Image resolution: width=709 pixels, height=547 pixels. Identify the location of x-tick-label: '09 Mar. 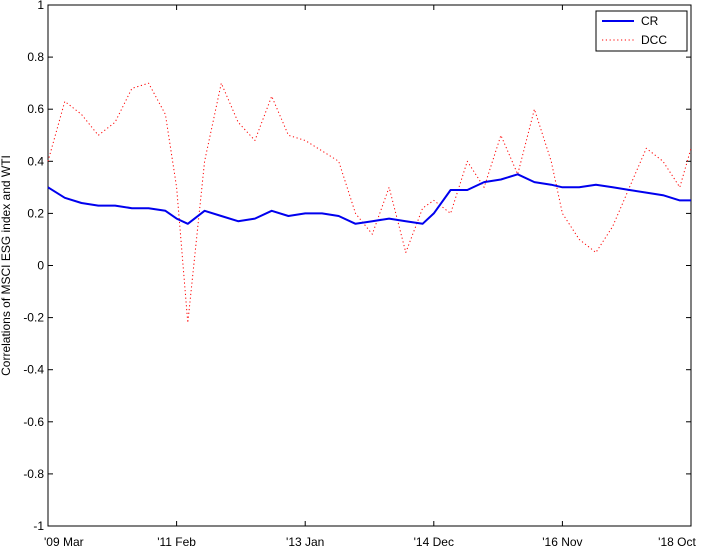
(64, 541).